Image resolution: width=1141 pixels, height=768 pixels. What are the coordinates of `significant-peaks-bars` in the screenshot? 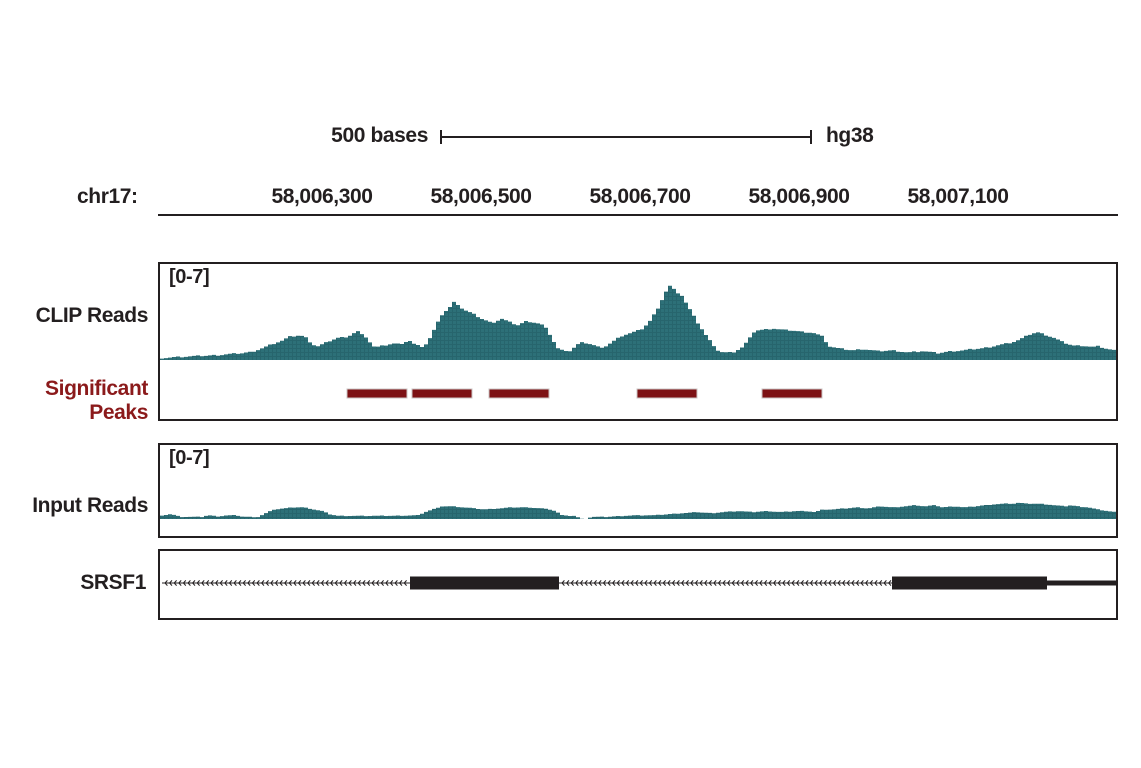 It's located at (584, 393).